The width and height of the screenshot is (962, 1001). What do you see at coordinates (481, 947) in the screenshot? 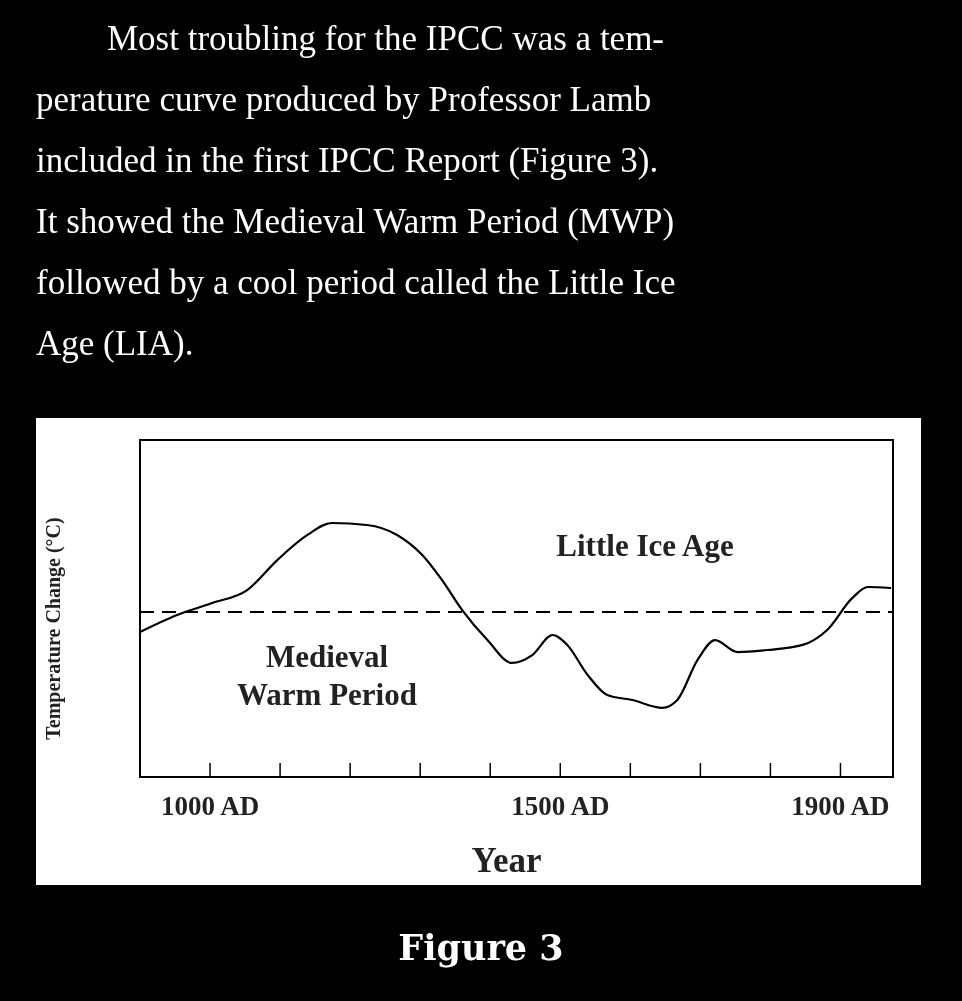
I see `caption: Figure 3` at bounding box center [481, 947].